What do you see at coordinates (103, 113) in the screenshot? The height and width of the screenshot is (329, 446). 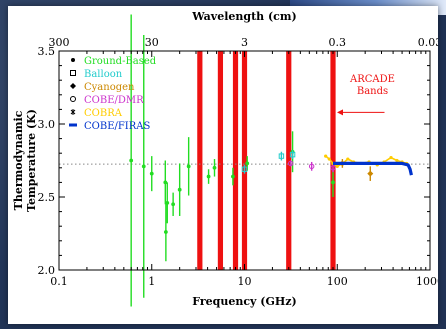 I see `legend-label-4: COBRA` at bounding box center [103, 113].